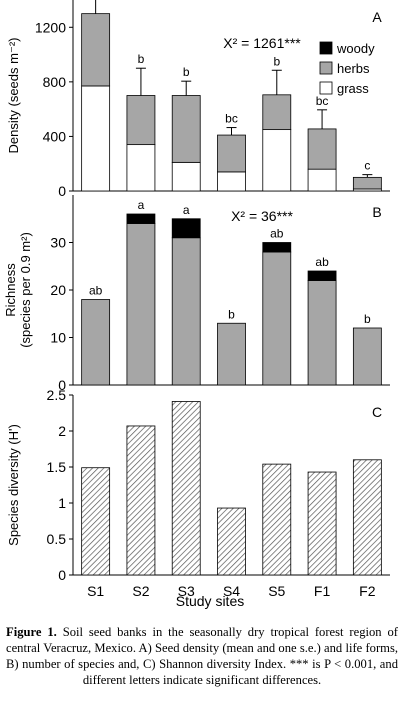  I want to click on significance-letter: c, so click(367, 166).